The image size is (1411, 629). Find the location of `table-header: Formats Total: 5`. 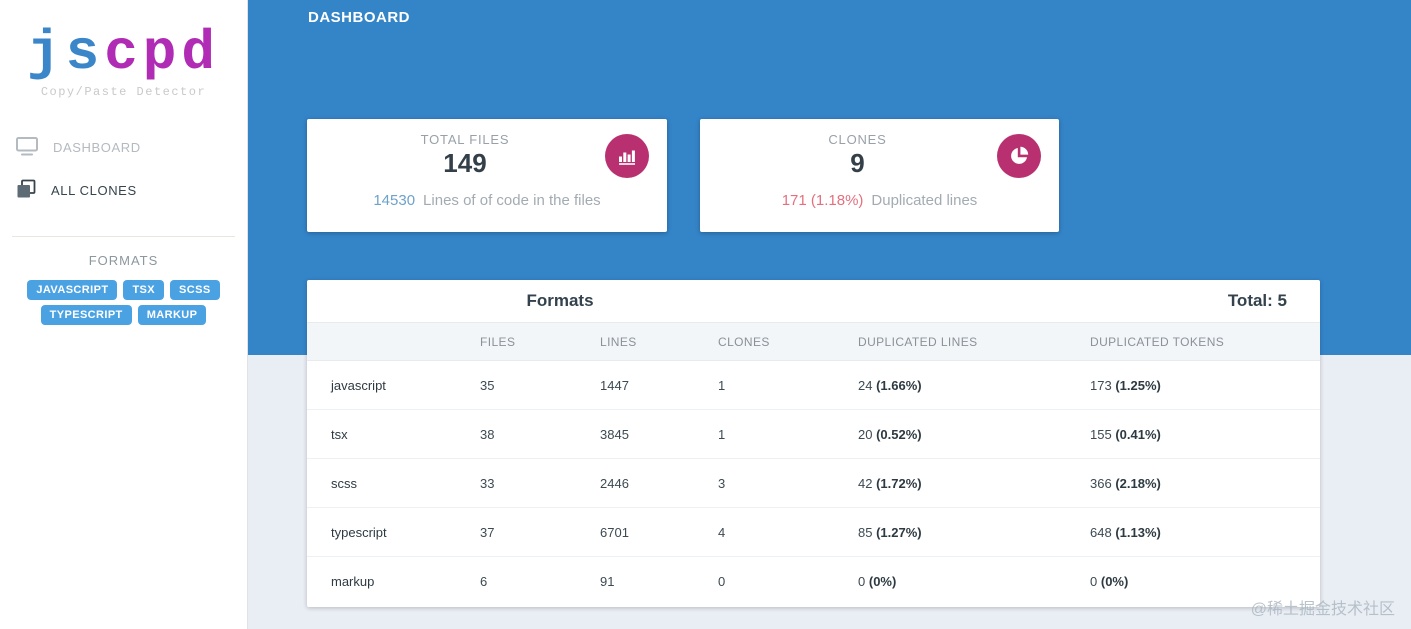

table-header: Formats Total: 5 is located at coordinates (813, 301).